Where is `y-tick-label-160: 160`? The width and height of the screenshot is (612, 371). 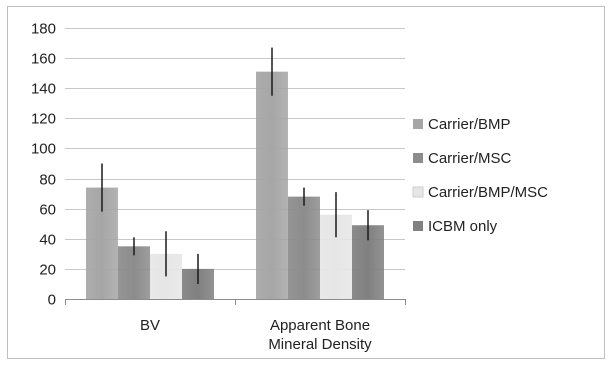
y-tick-label-160: 160 is located at coordinates (43, 59).